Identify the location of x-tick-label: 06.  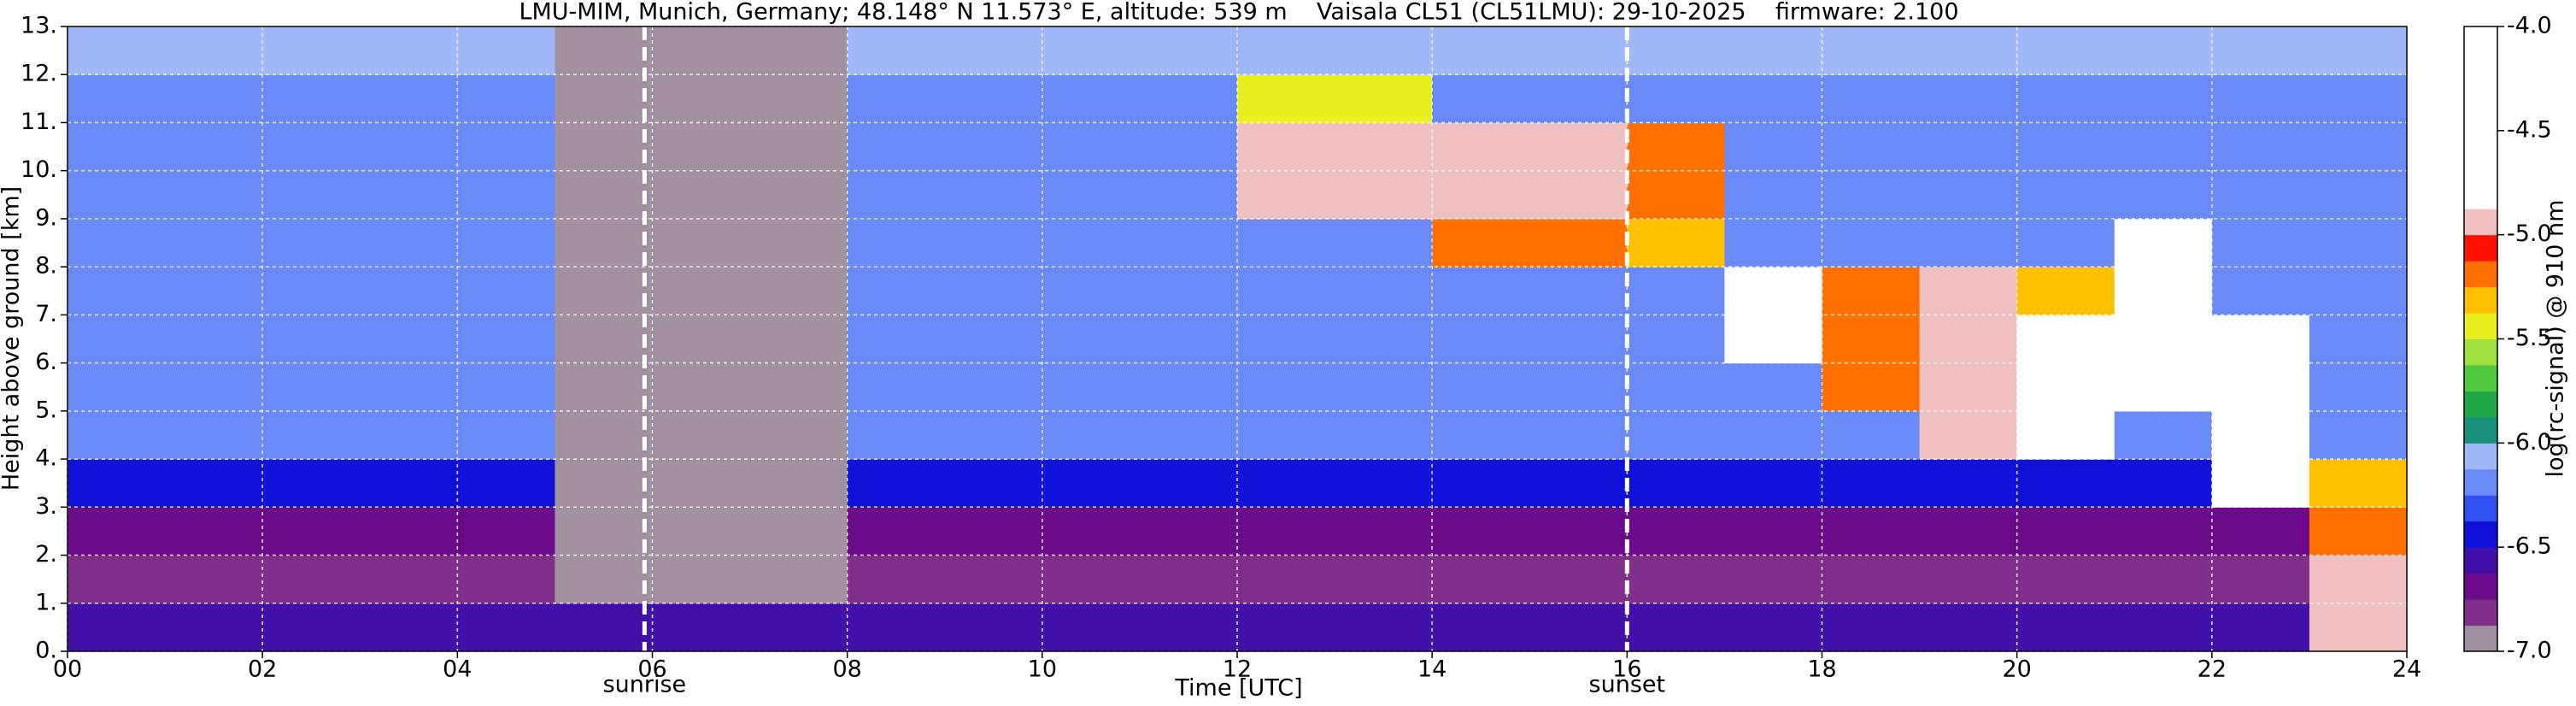
(651, 669).